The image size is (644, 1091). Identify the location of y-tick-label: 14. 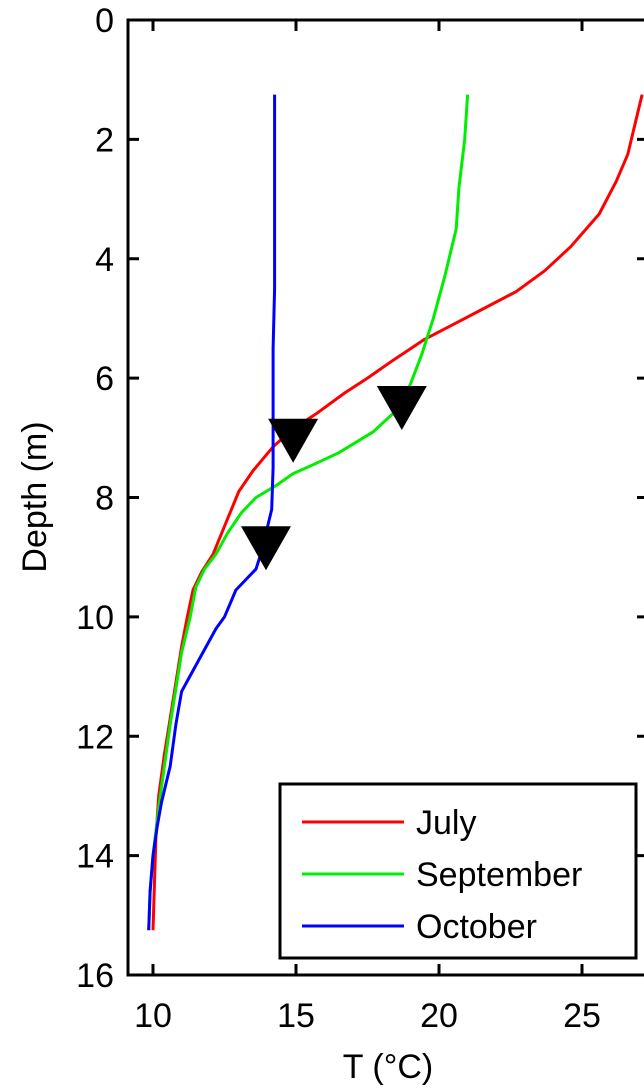
(95, 857).